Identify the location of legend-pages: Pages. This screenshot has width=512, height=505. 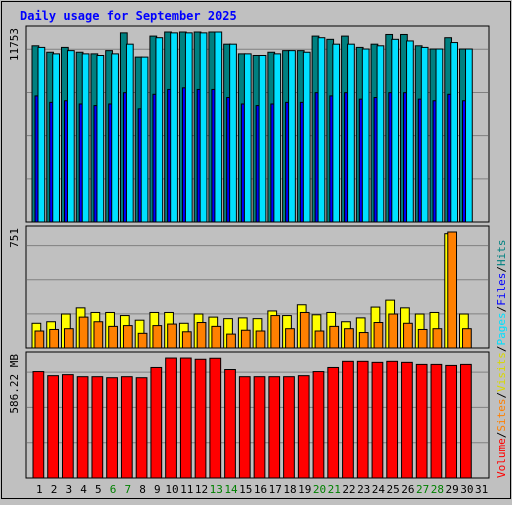
(501, 328).